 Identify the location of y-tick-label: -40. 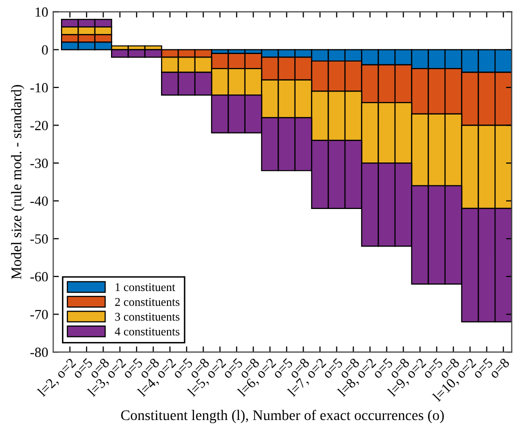
(39, 201).